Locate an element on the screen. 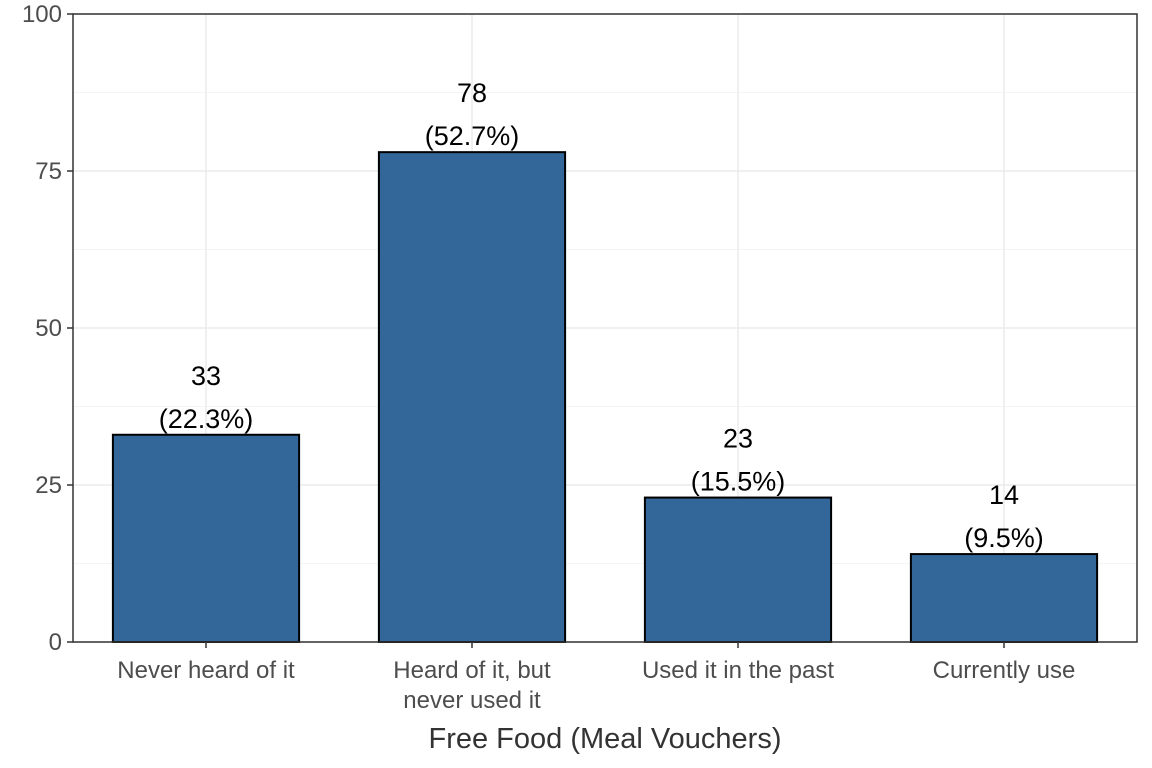 This screenshot has height=768, width=1152. data-label-percent: (22.3%) is located at coordinates (206, 419).